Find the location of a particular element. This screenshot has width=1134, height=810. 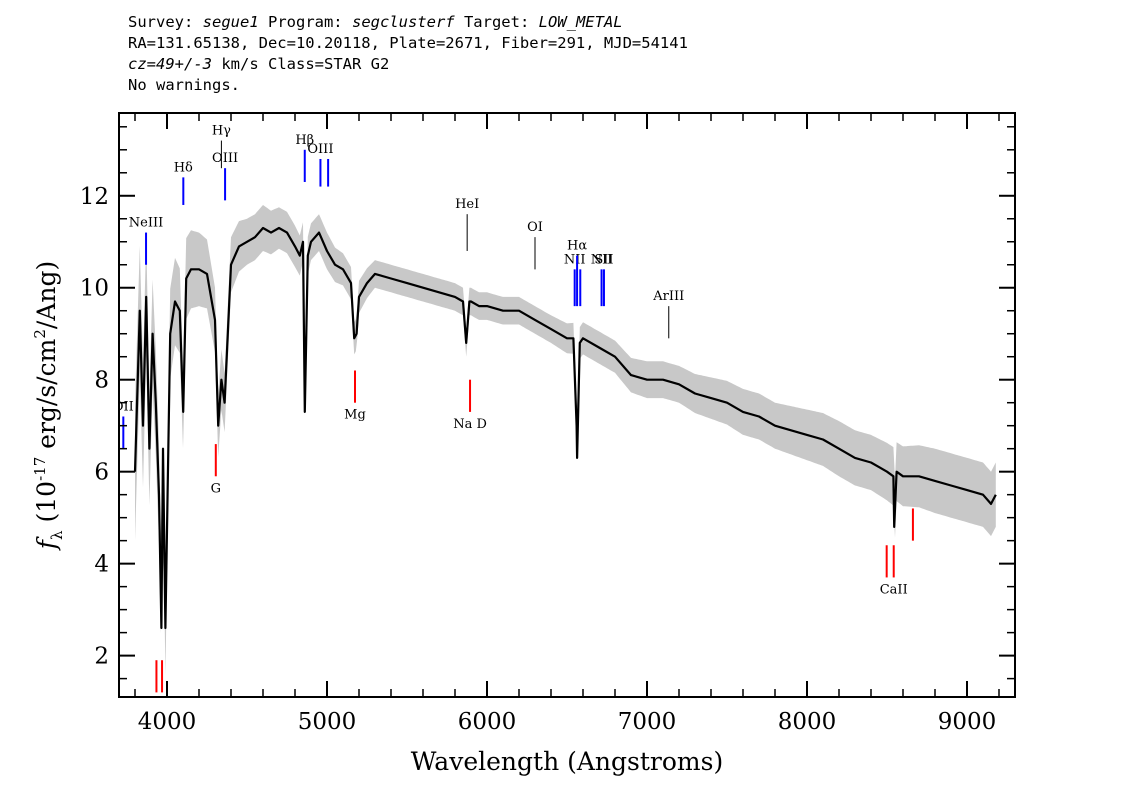

x-tick-label: 9000 is located at coordinates (967, 722).